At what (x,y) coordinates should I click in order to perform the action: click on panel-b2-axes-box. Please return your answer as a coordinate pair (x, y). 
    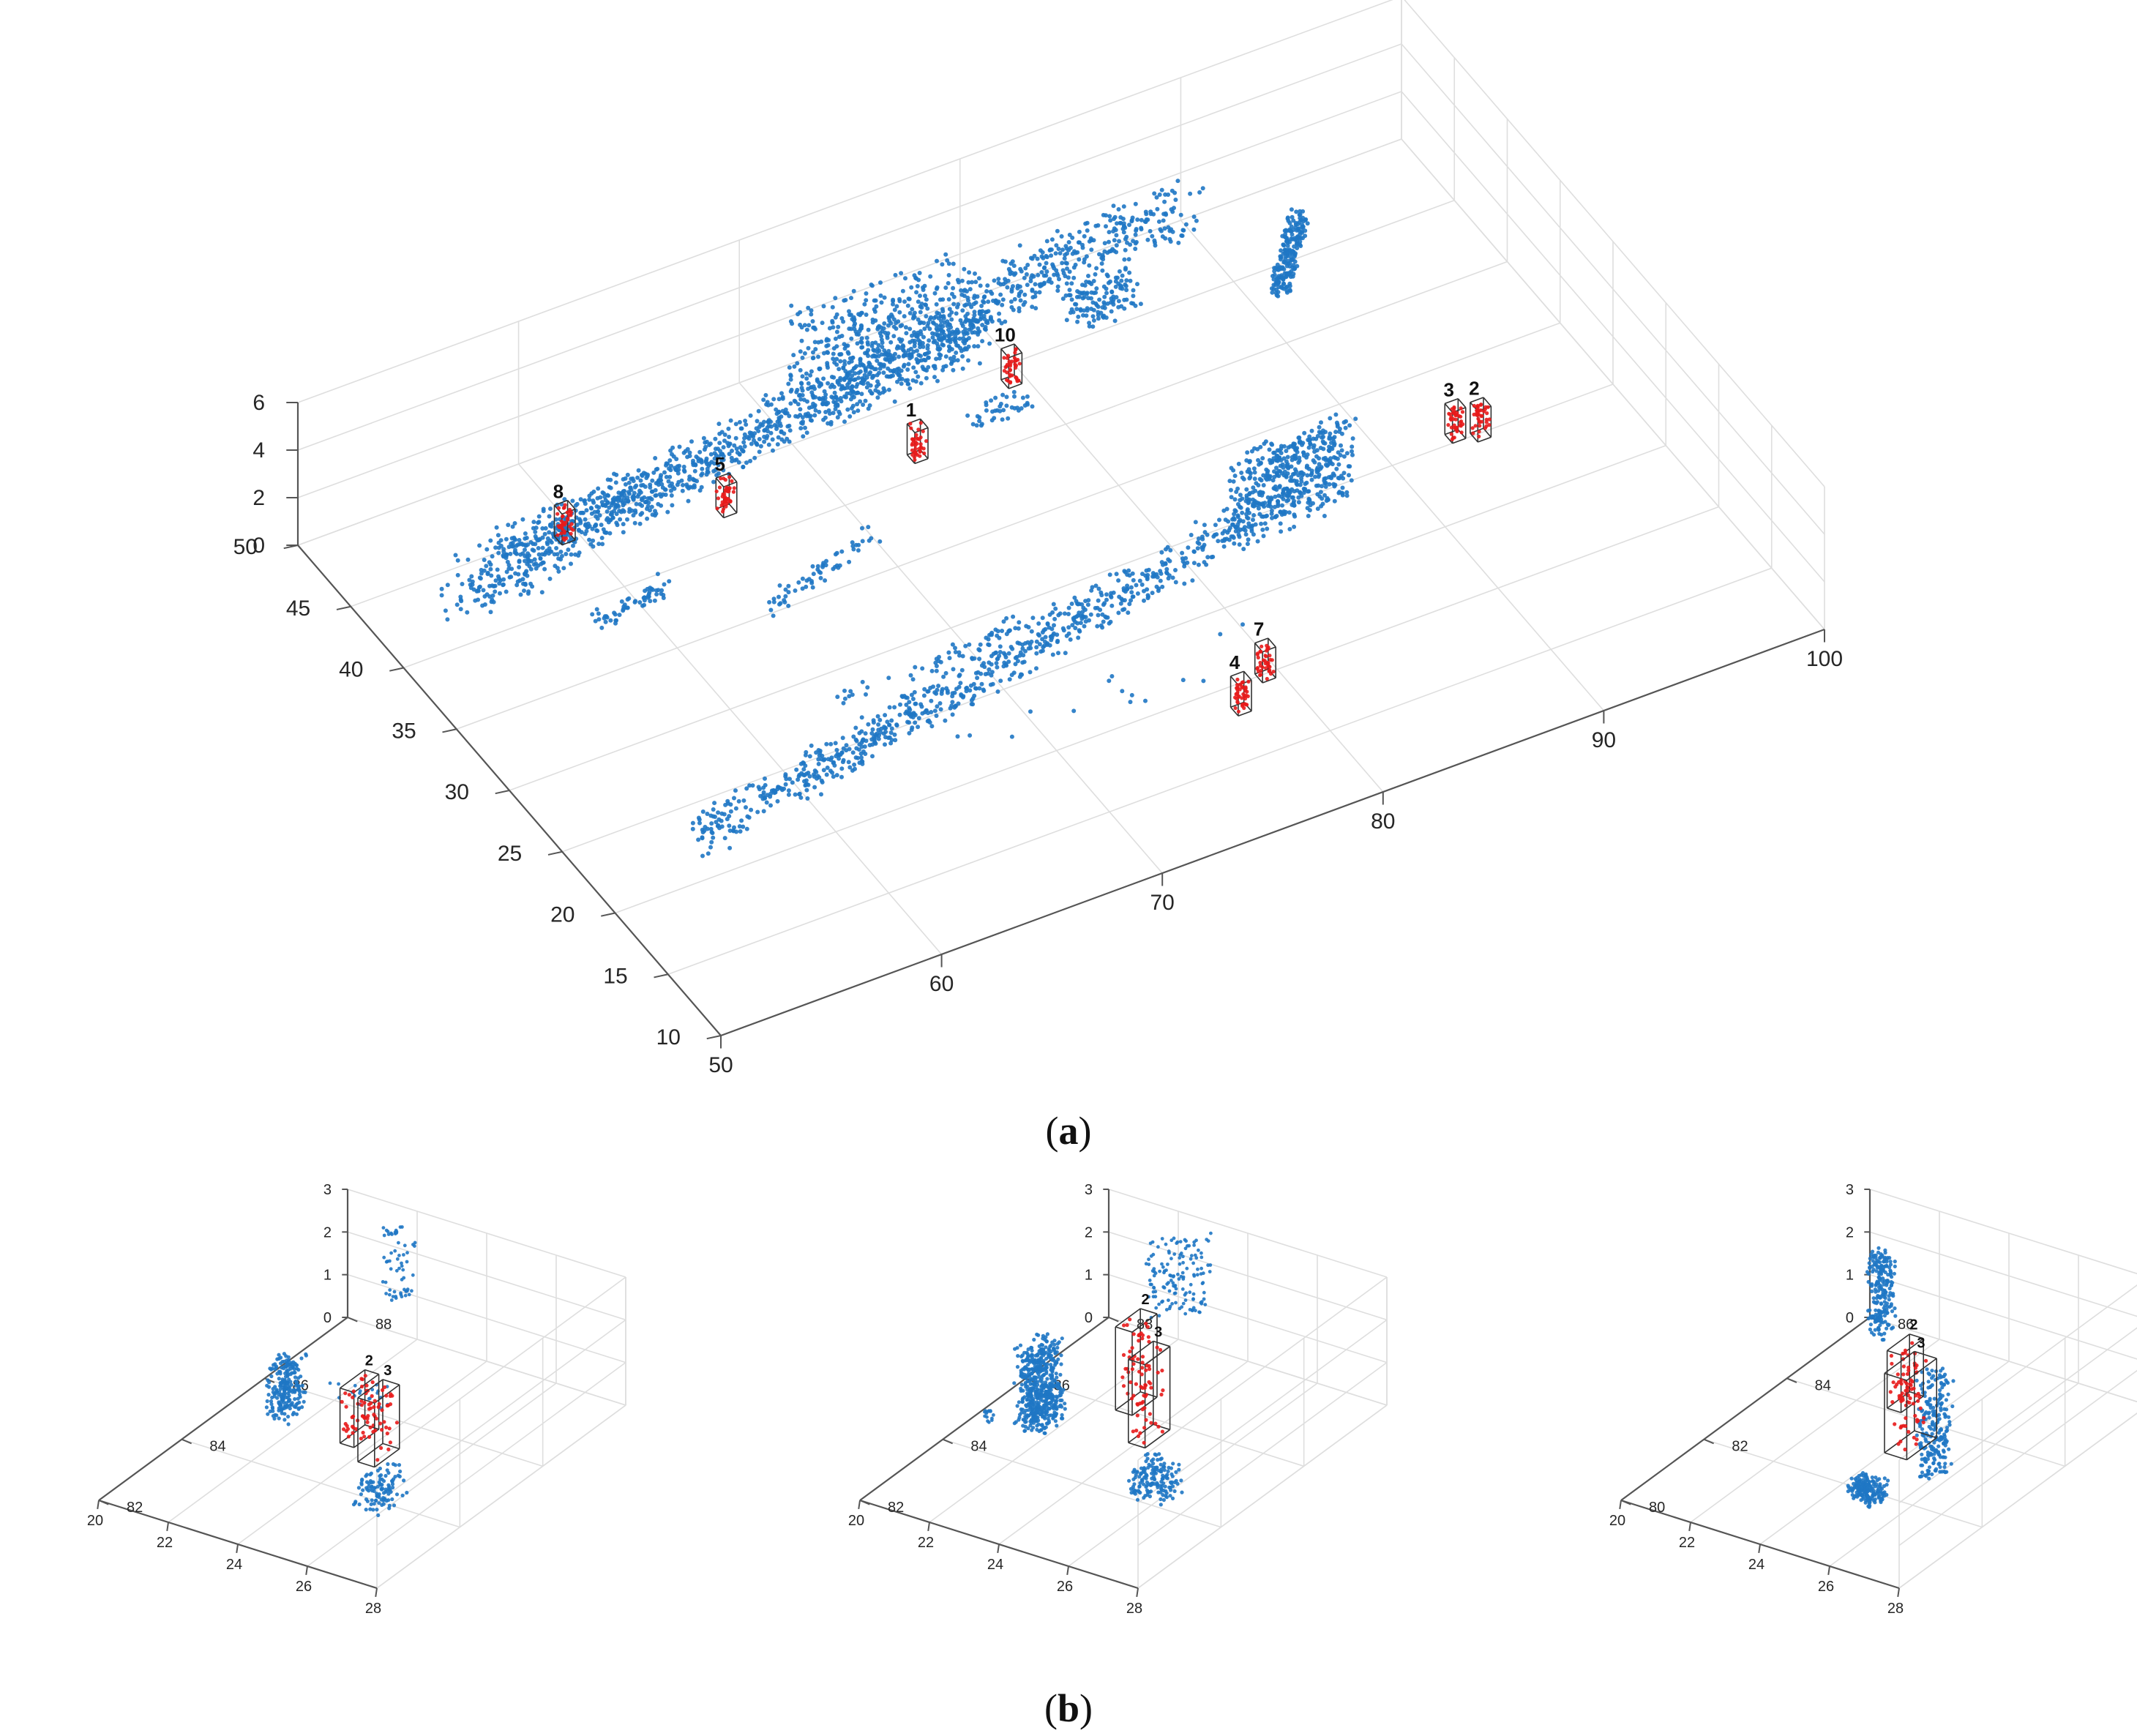
    Looking at the image, I should click on (1123, 1389).